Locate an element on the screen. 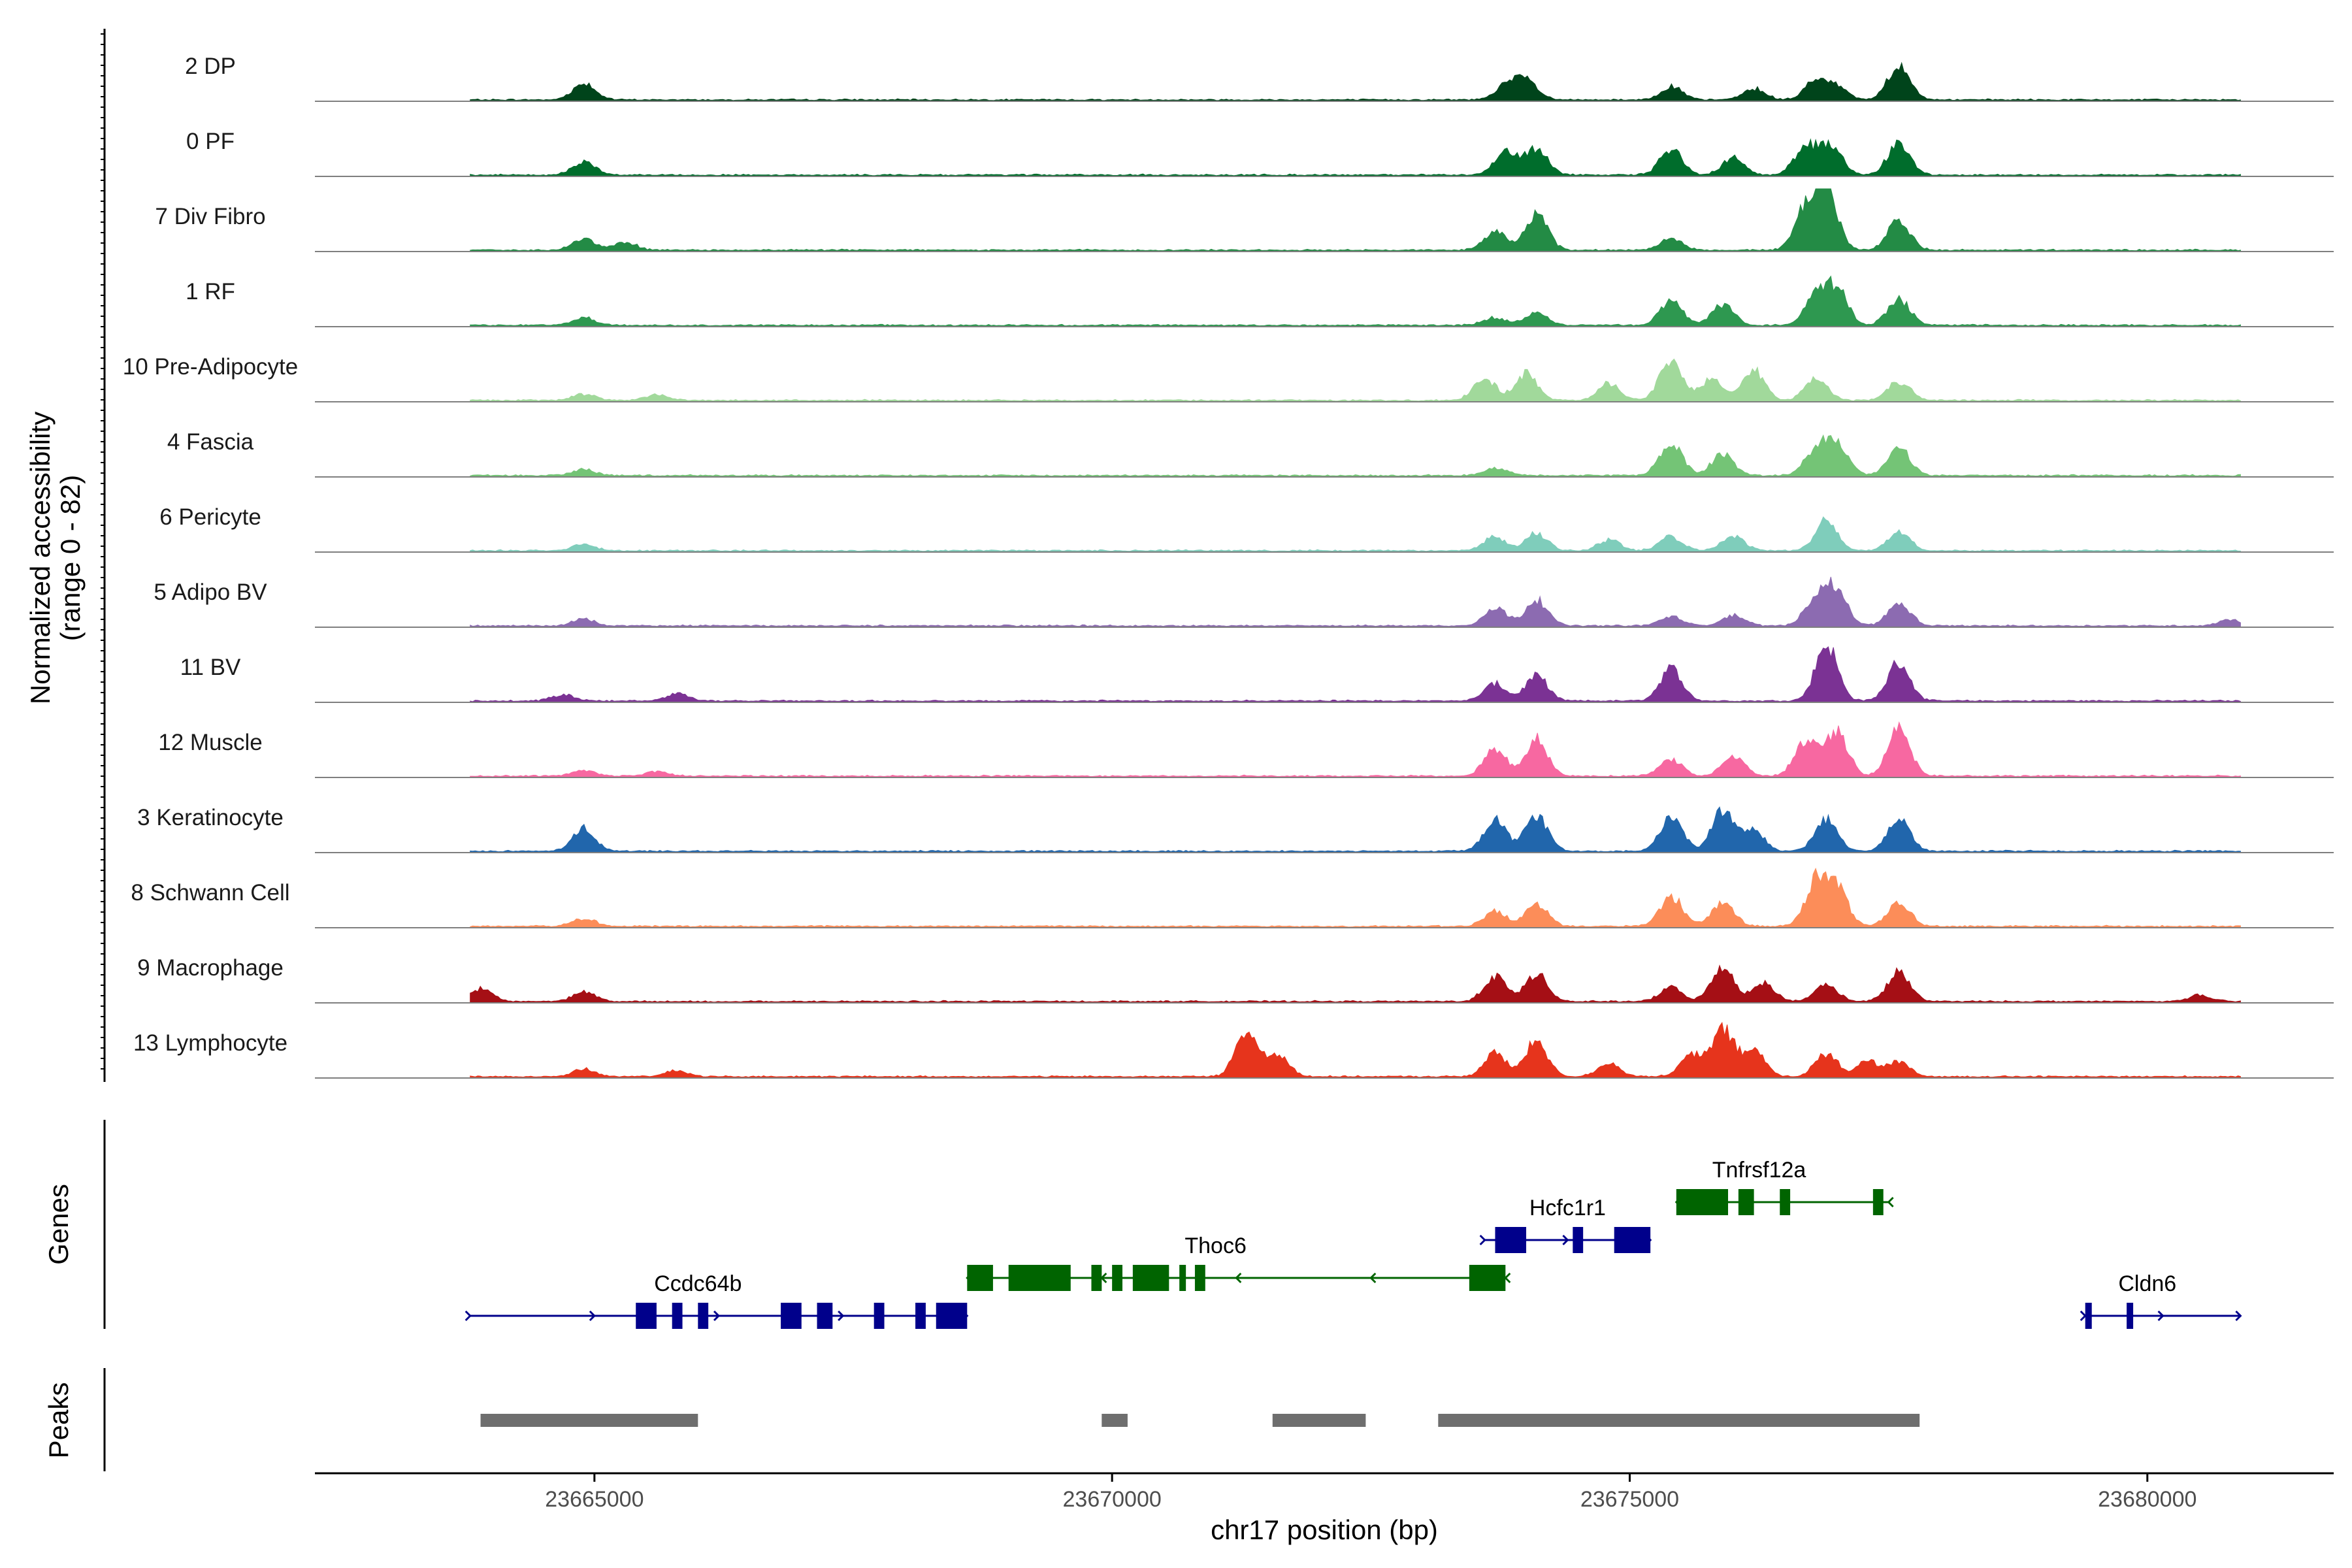  genes-panel-label: Genes is located at coordinates (58, 1224).